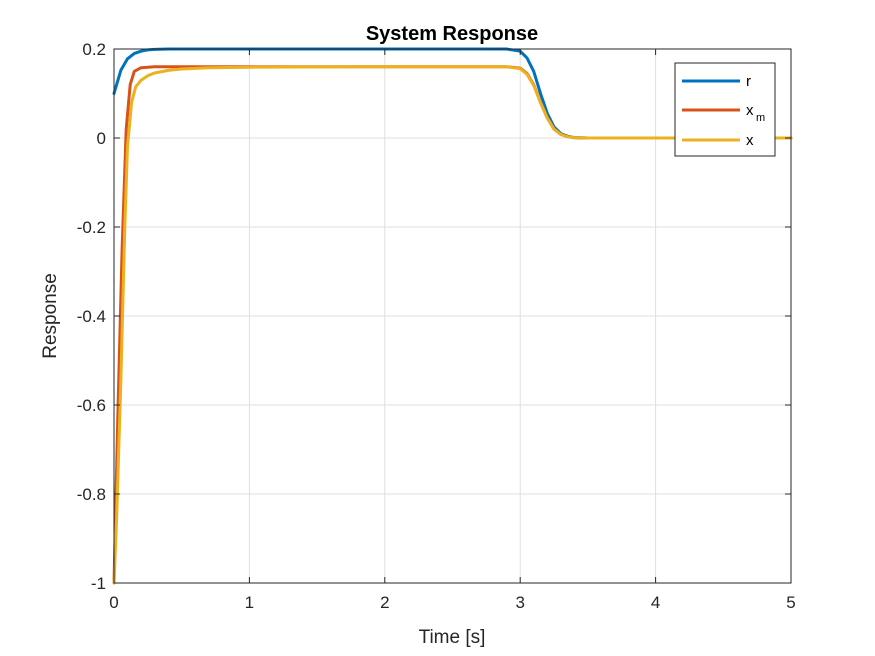 The width and height of the screenshot is (875, 656). Describe the element at coordinates (98, 583) in the screenshot. I see `y-tick-label: -1` at that location.